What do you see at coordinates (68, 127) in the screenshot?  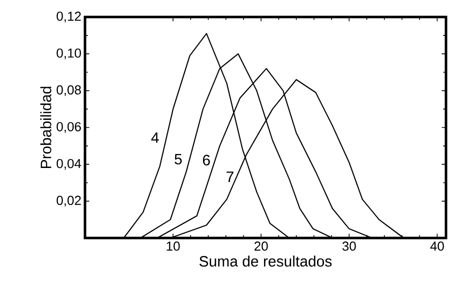 I see `y-tick-label: 0,06` at bounding box center [68, 127].